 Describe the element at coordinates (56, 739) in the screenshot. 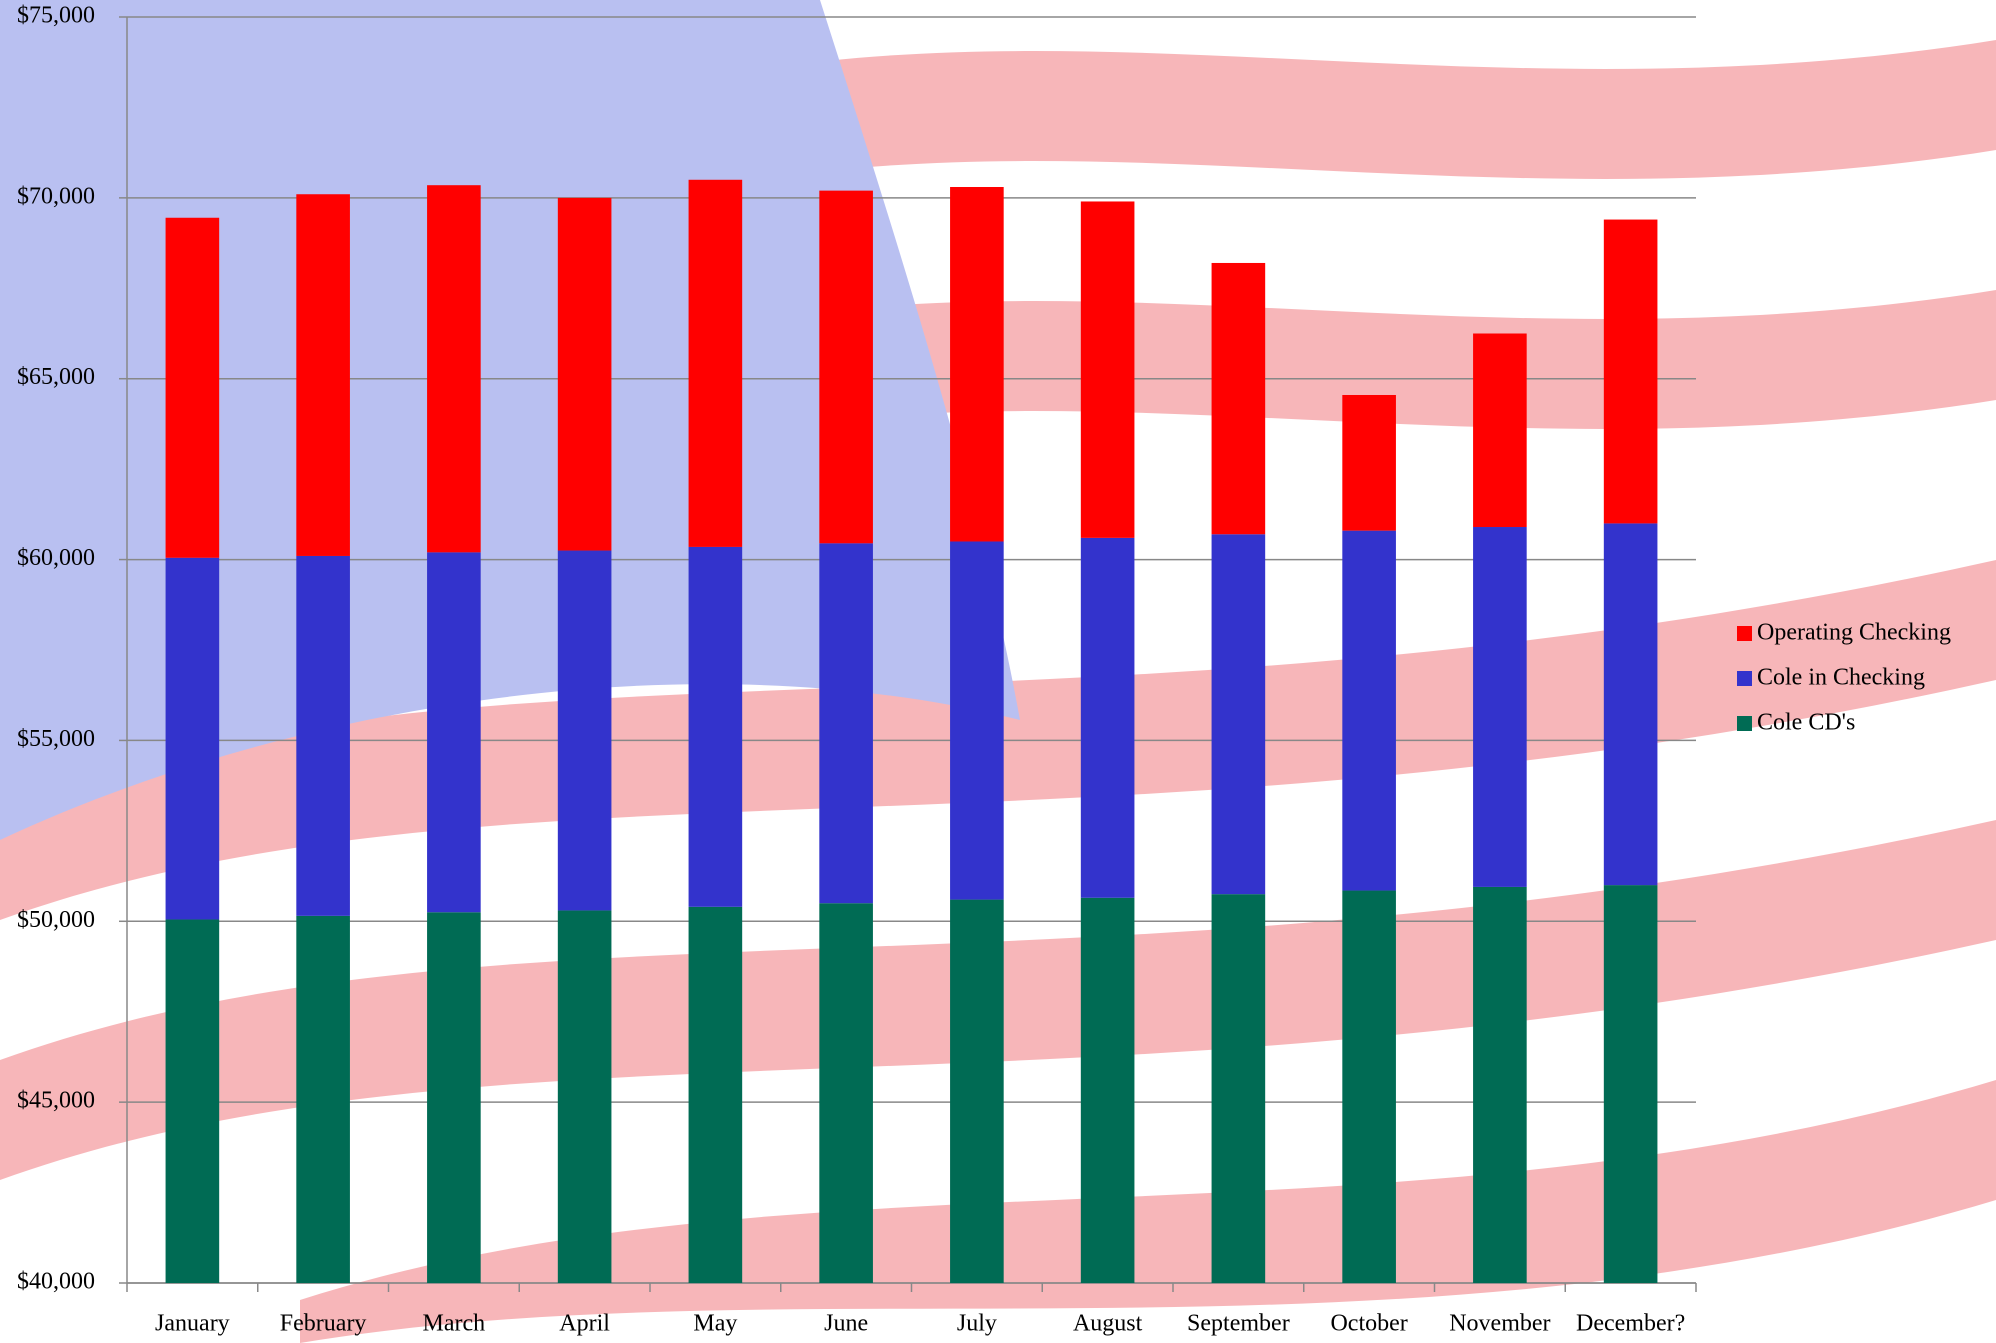

I see `y-tick-label: $55,000` at that location.